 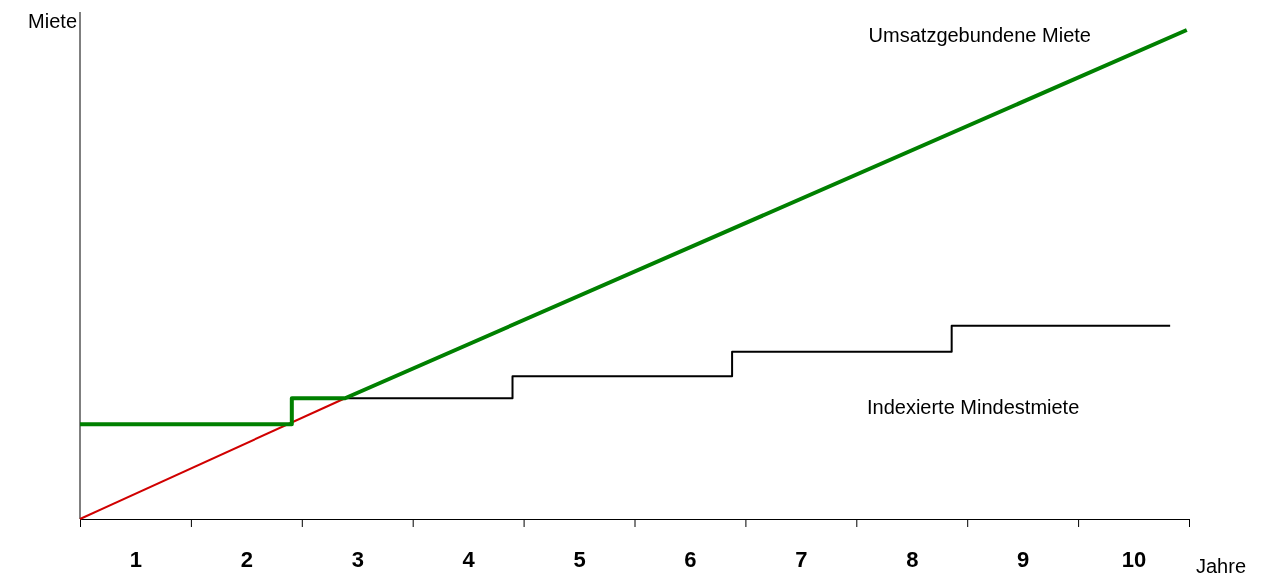 What do you see at coordinates (246, 559) in the screenshot?
I see `x-tick-label: 2` at bounding box center [246, 559].